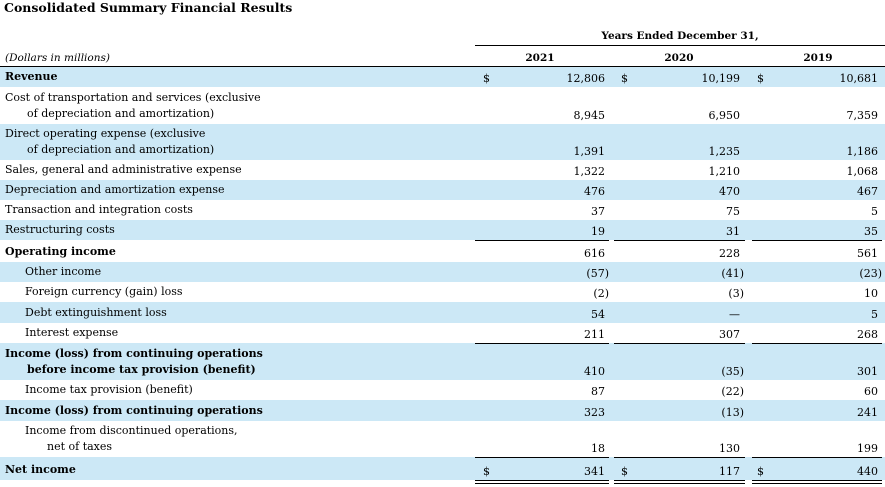 The image size is (885, 487). What do you see at coordinates (870, 273) in the screenshot?
I see `value-2019: (23)` at bounding box center [870, 273].